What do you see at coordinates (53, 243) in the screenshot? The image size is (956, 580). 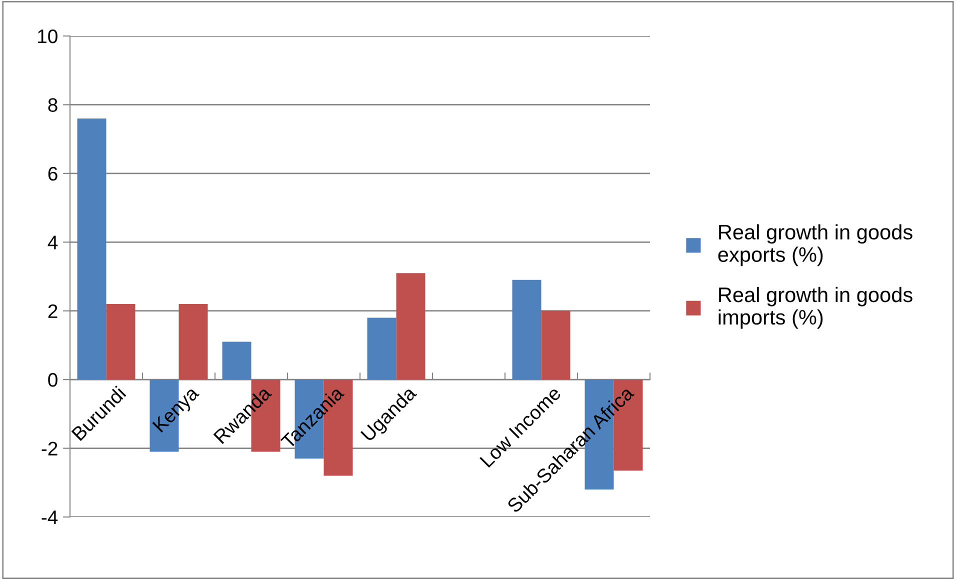 I see `y-tick-label: 4` at bounding box center [53, 243].